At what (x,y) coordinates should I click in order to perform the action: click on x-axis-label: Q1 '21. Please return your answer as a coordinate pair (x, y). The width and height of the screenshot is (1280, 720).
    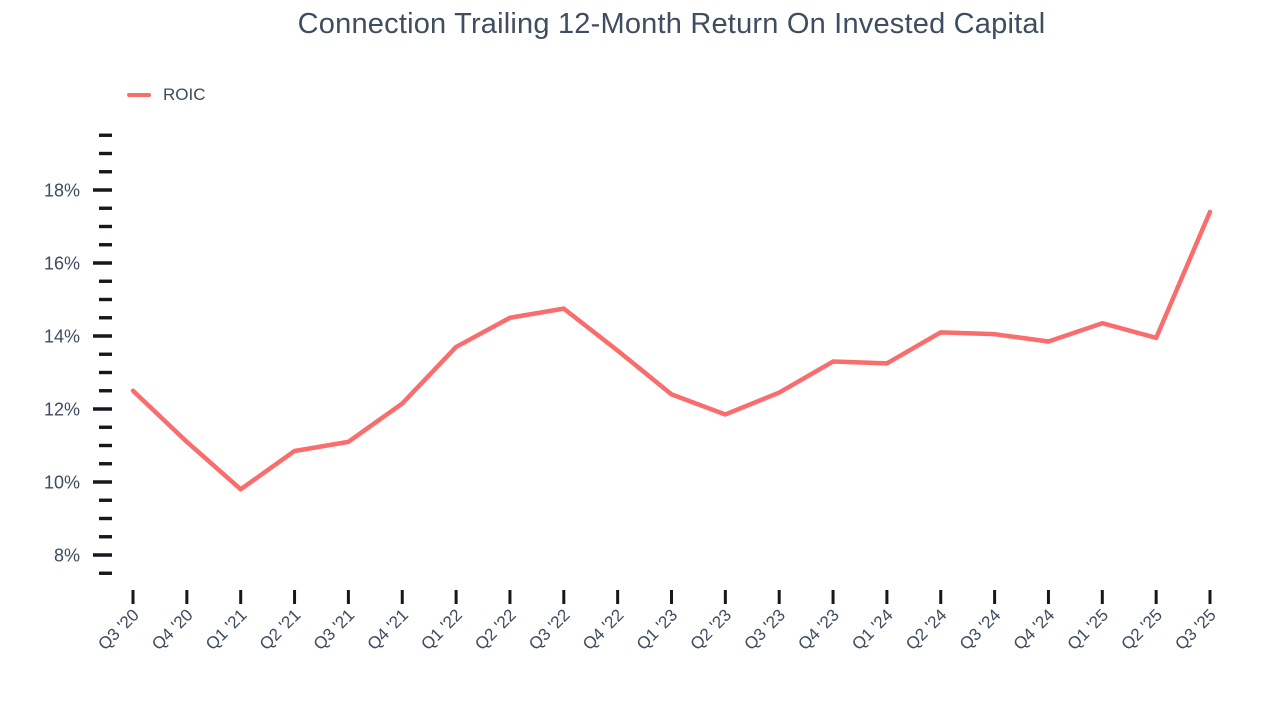
    Looking at the image, I should click on (226, 629).